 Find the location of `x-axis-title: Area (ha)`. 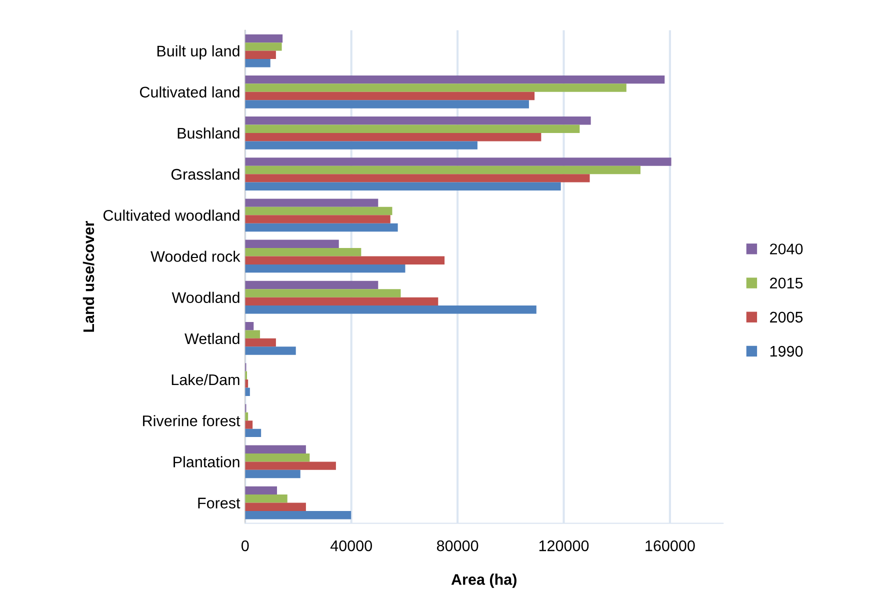

x-axis-title: Area (ha) is located at coordinates (483, 581).